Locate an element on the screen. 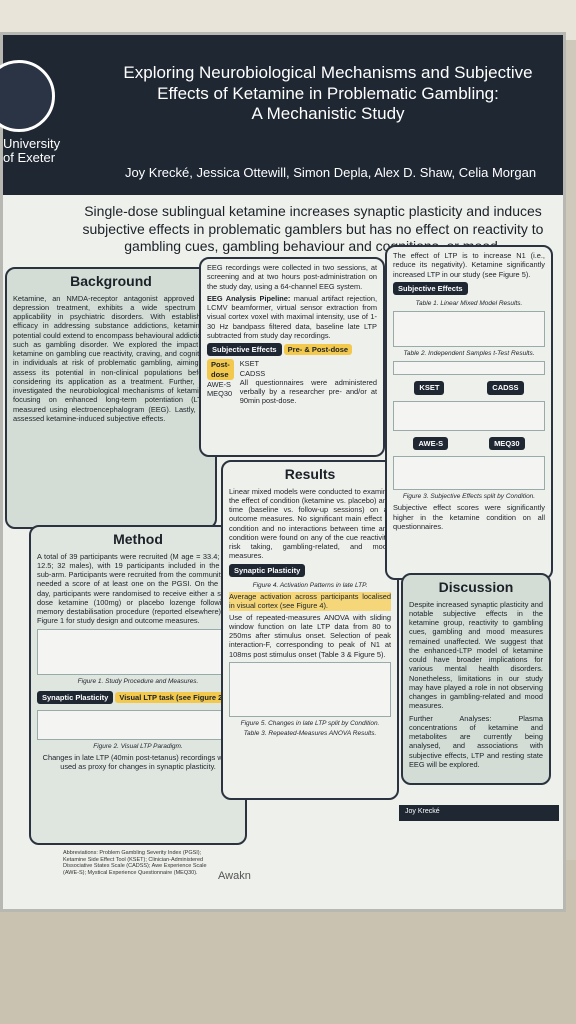  caption: Figure 1. Study Procedure and Measures. is located at coordinates (138, 681).